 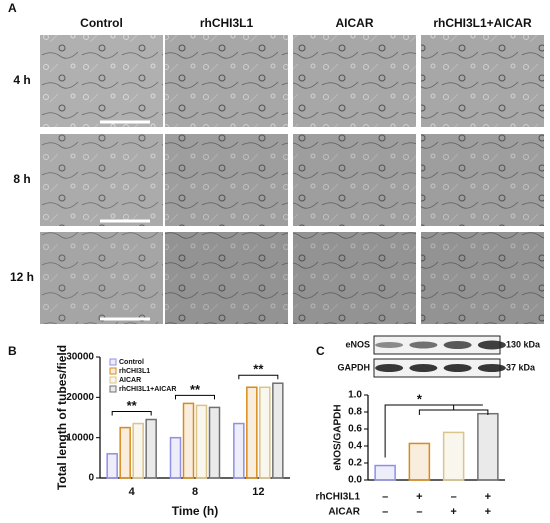 I want to click on blot-label: GAPDH, so click(x=353, y=367).